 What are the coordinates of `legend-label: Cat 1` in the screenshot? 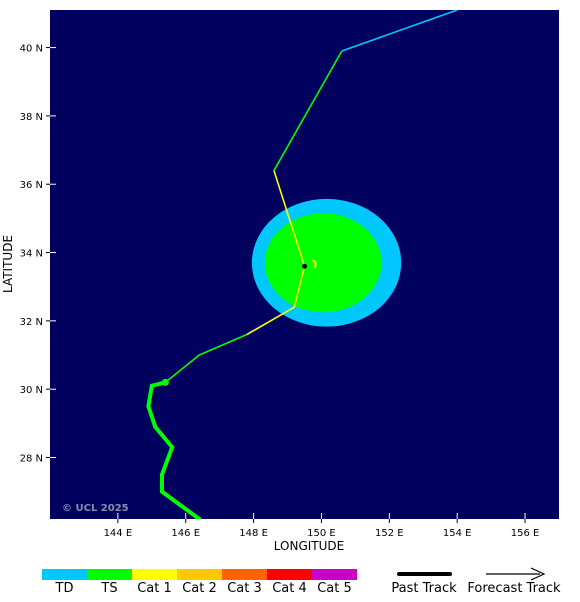 It's located at (154, 588).